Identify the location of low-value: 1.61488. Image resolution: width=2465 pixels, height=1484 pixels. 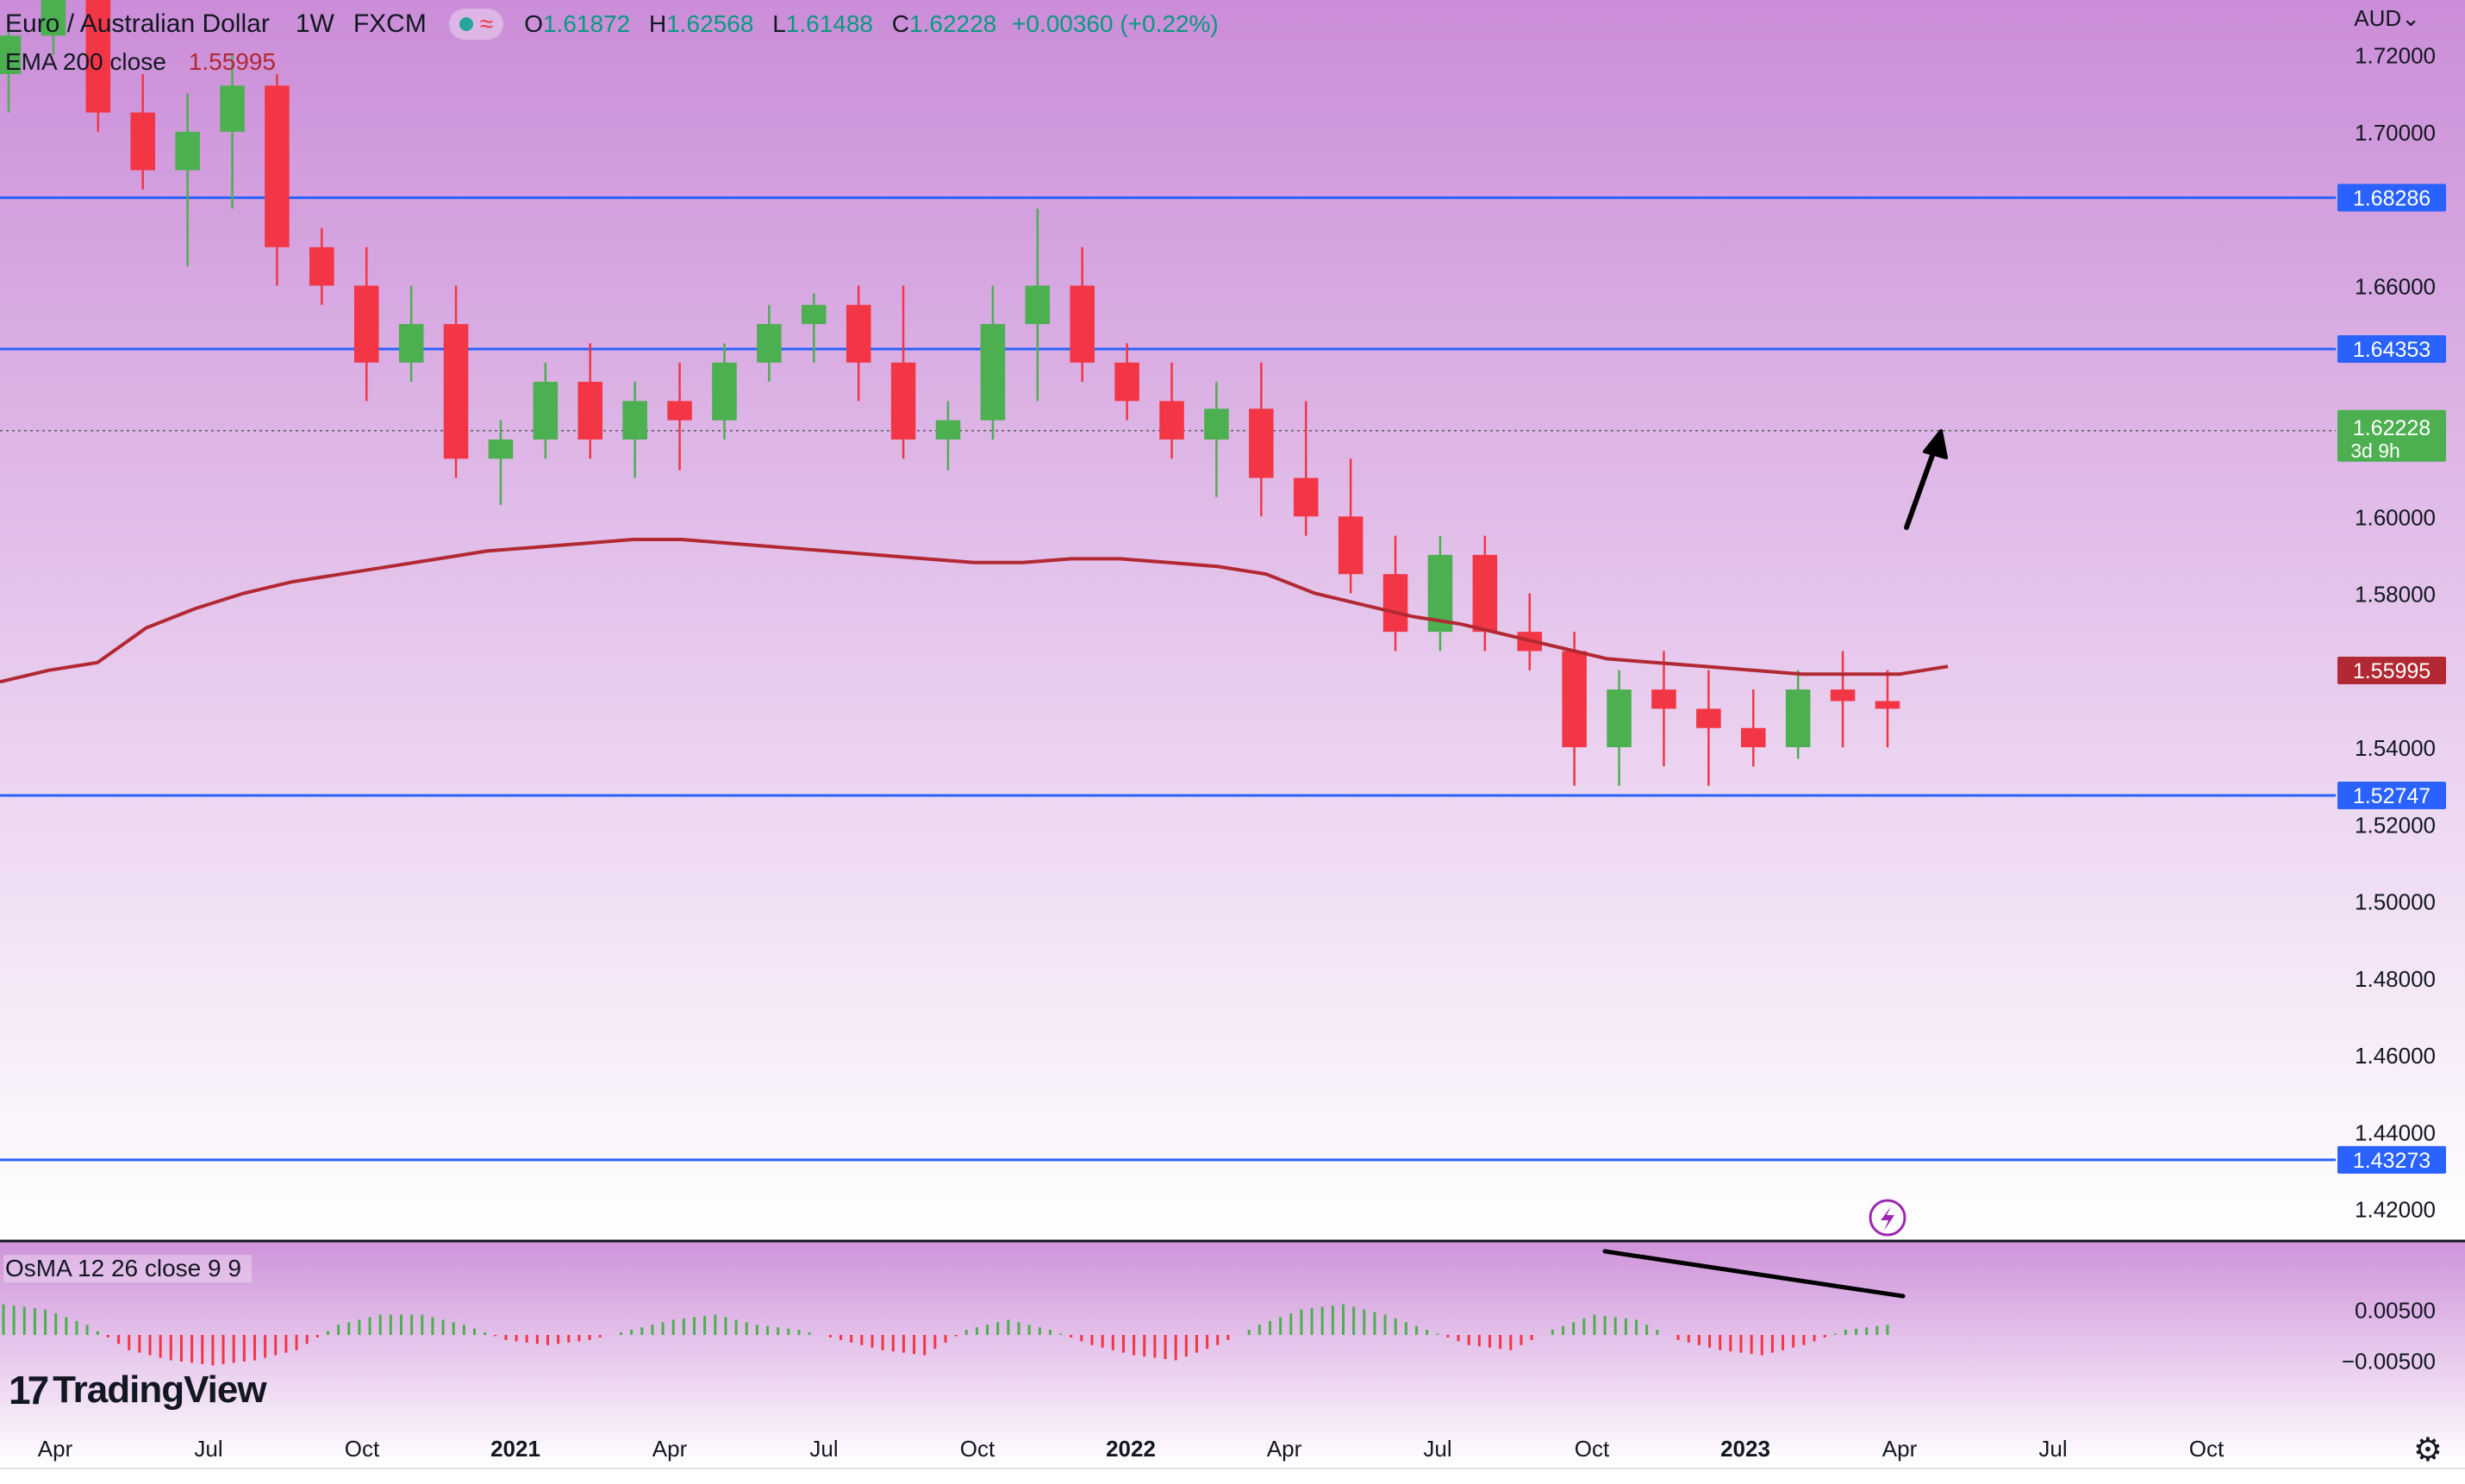
(829, 24).